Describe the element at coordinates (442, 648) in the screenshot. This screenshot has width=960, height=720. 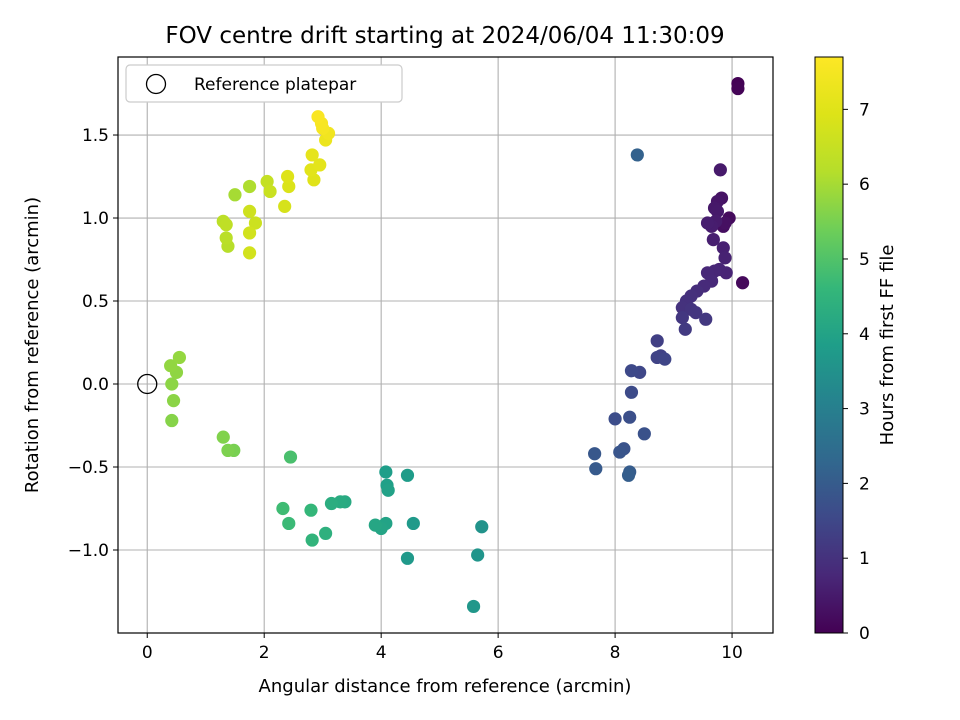
I see `x-axis-ticks: 0 2 4 6 8 10` at that location.